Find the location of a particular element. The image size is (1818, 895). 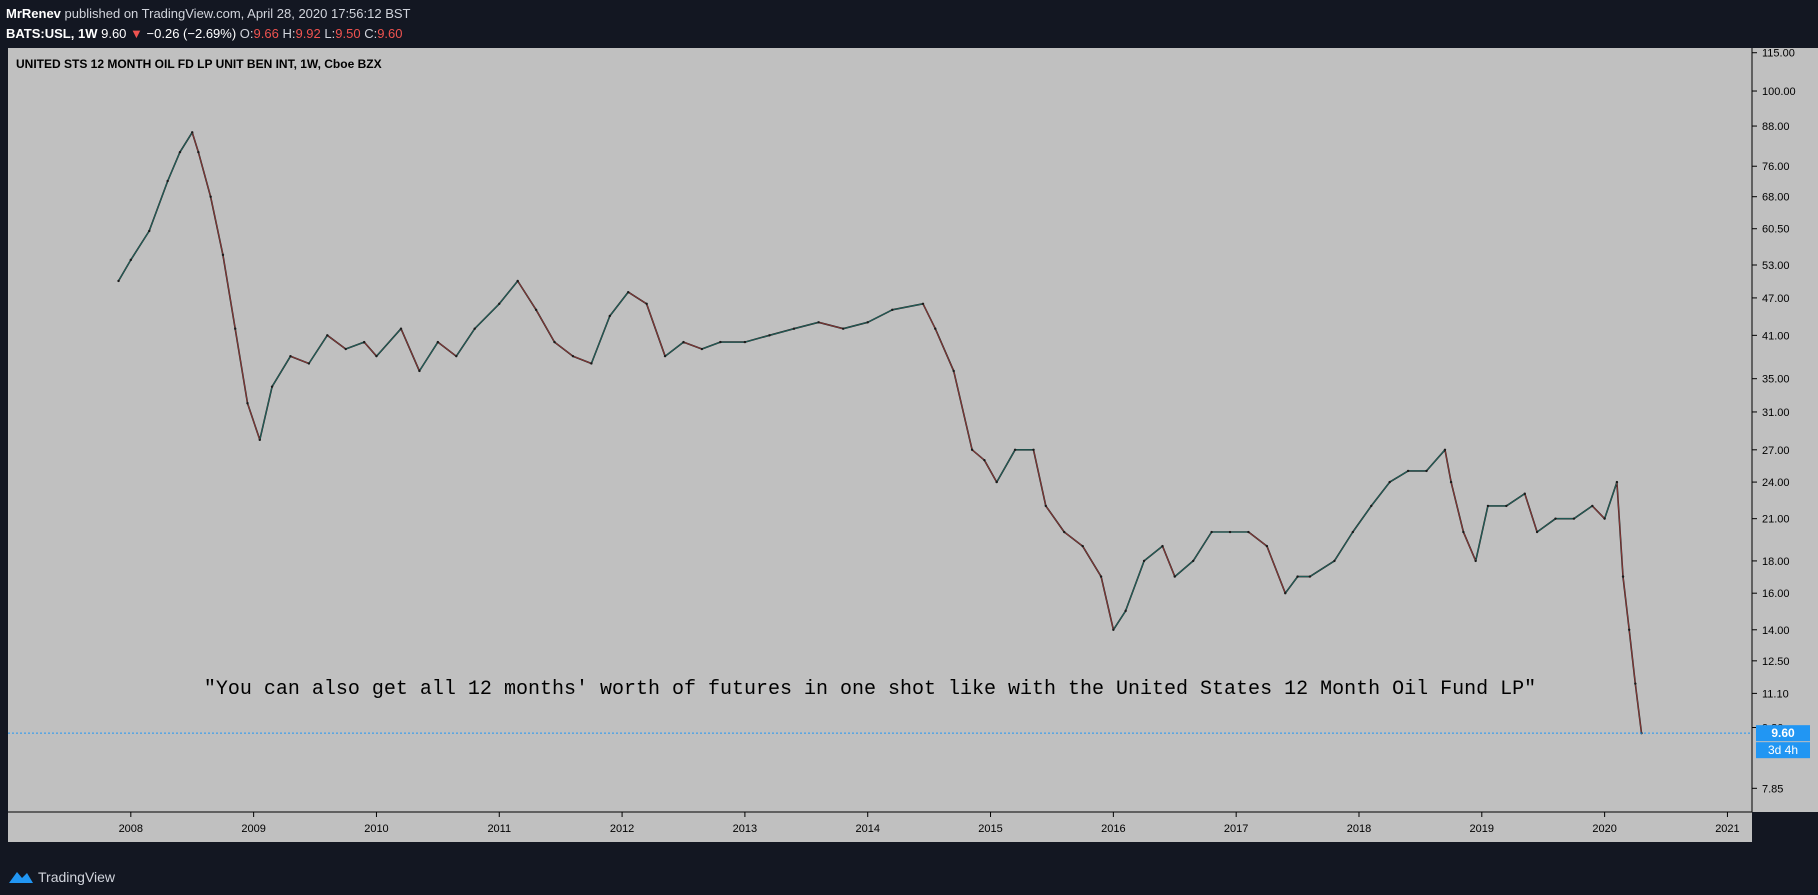

y-tick-label: 60.50 is located at coordinates (1776, 230).